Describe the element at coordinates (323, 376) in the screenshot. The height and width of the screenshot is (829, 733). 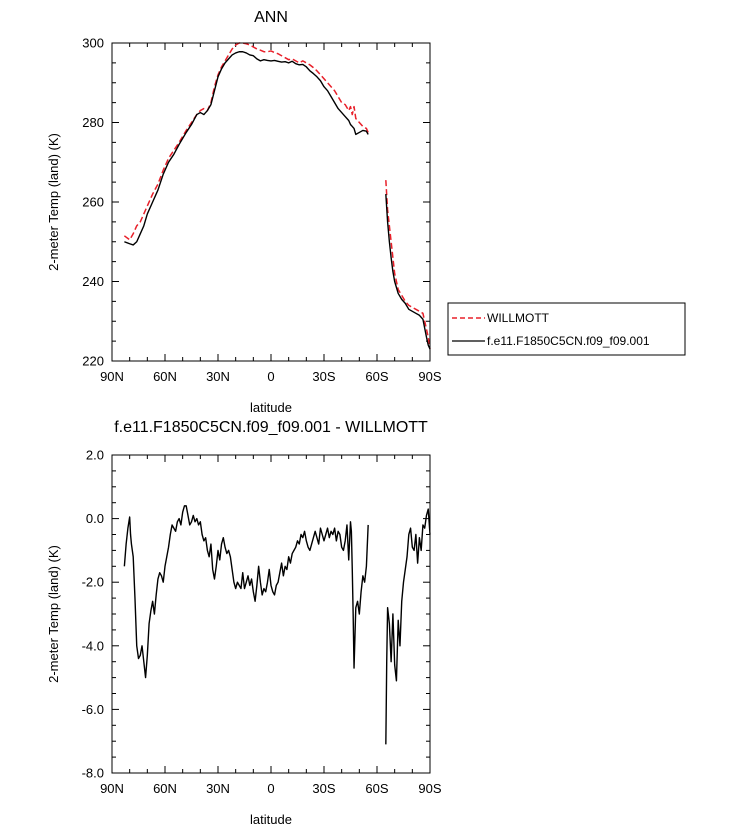
I see `top-x-tick-label: 30S` at that location.